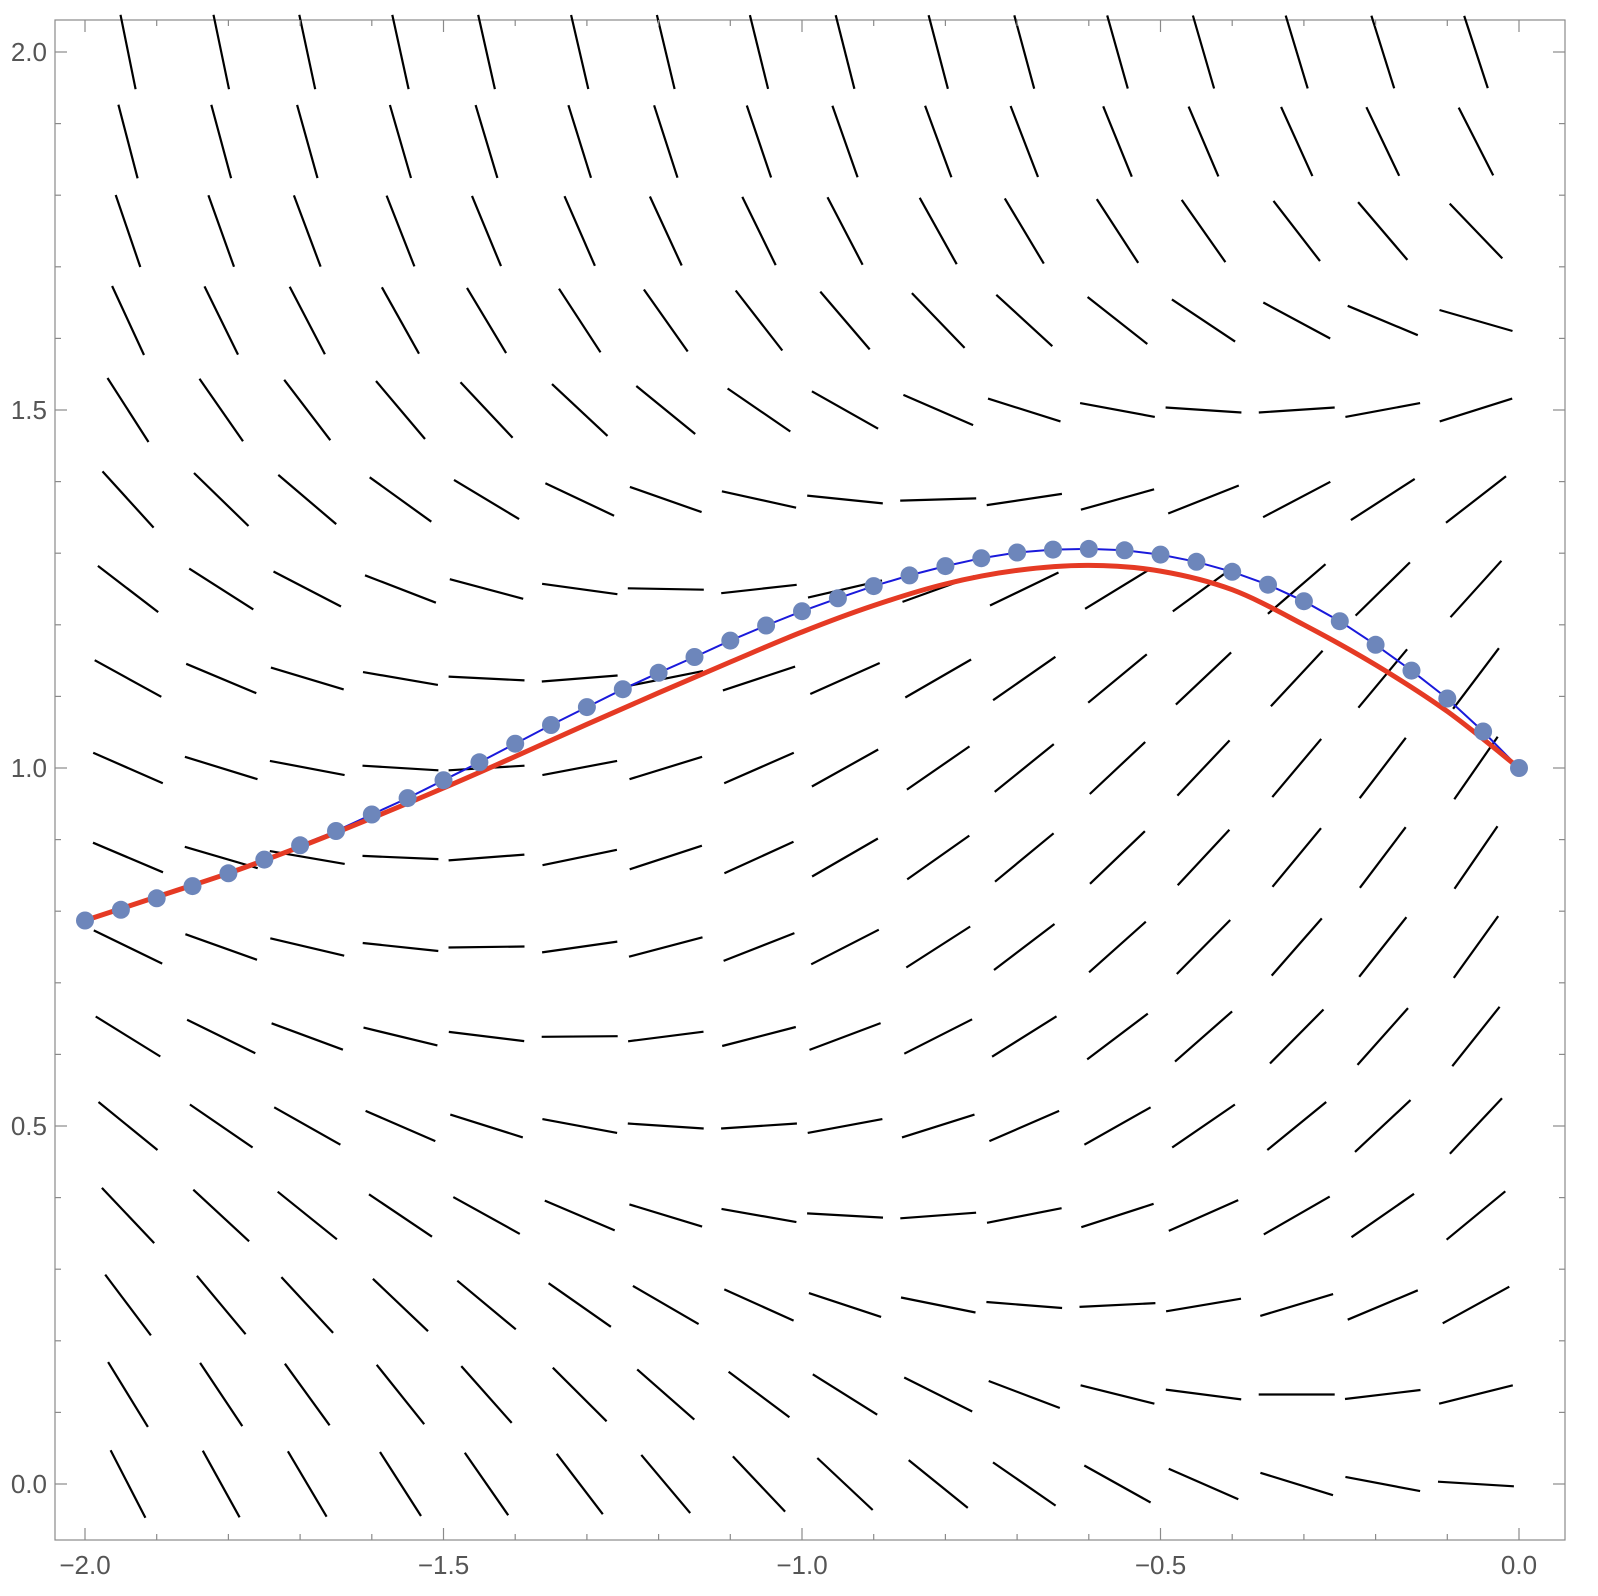 The height and width of the screenshot is (1596, 1598). I want to click on y-tick-label: 1.5, so click(29, 410).